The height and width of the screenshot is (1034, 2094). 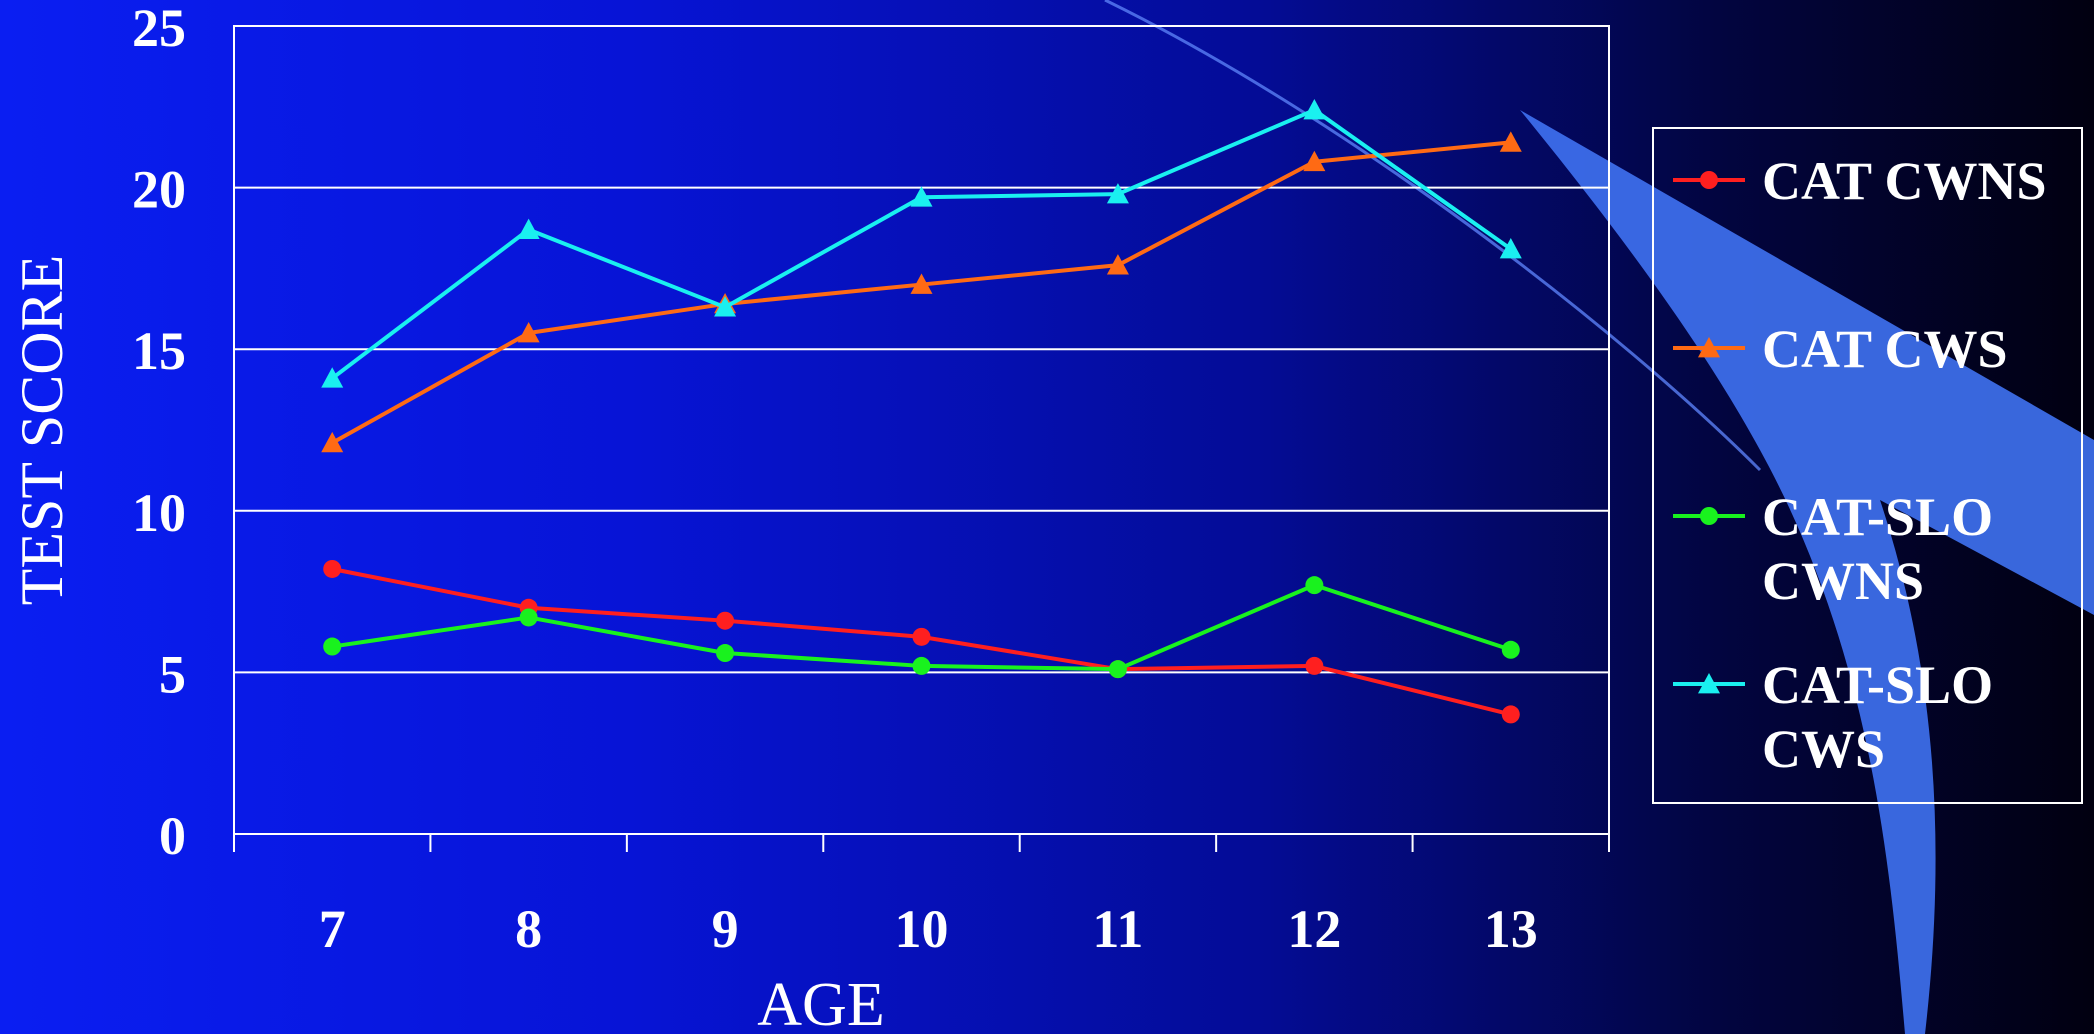 I want to click on y-axis: 0 5 10 15 20 25, so click(x=159, y=433).